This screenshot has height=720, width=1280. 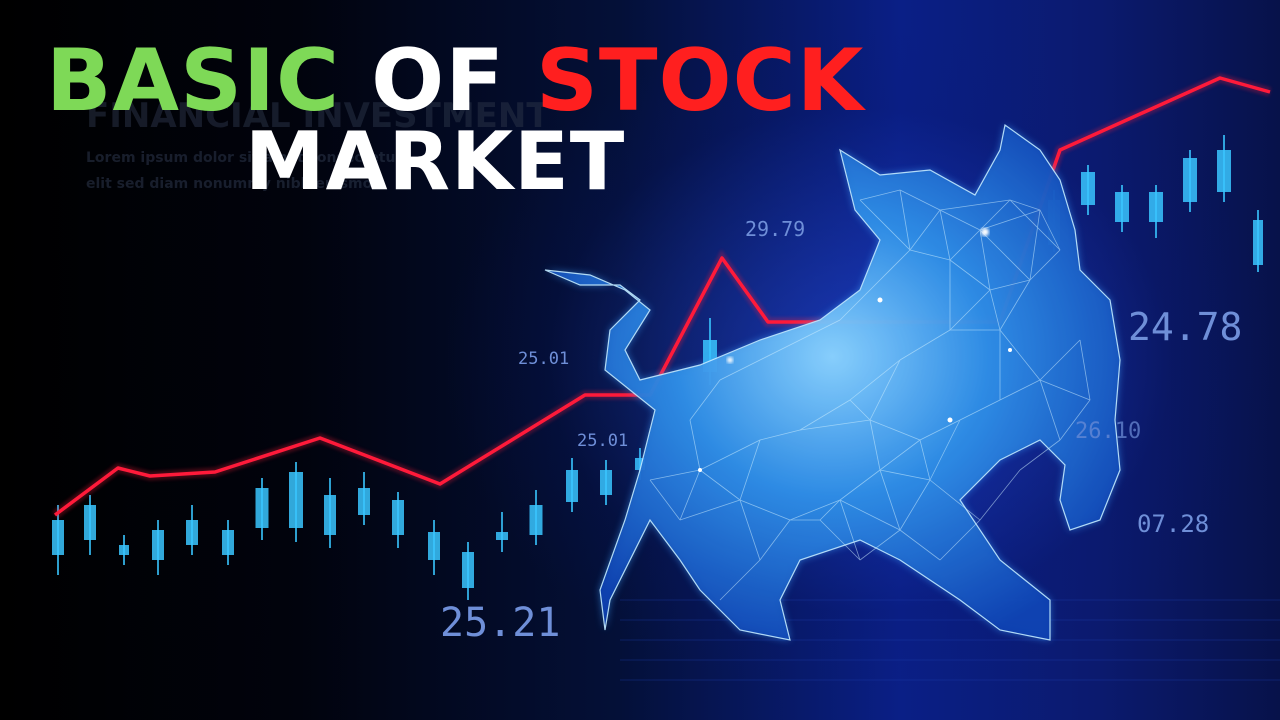 I want to click on title-line-1: BASIC OF STOCK, so click(x=546, y=81).